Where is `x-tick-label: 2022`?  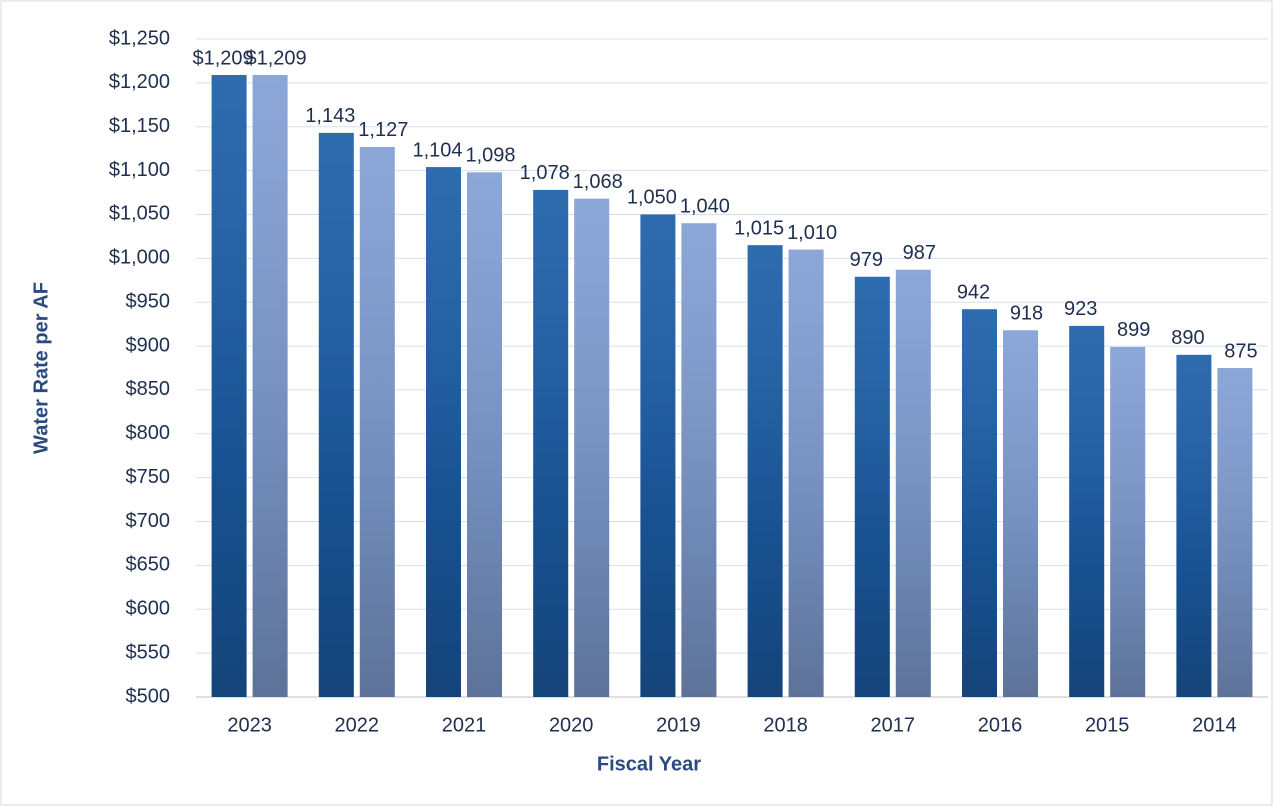
x-tick-label: 2022 is located at coordinates (357, 725).